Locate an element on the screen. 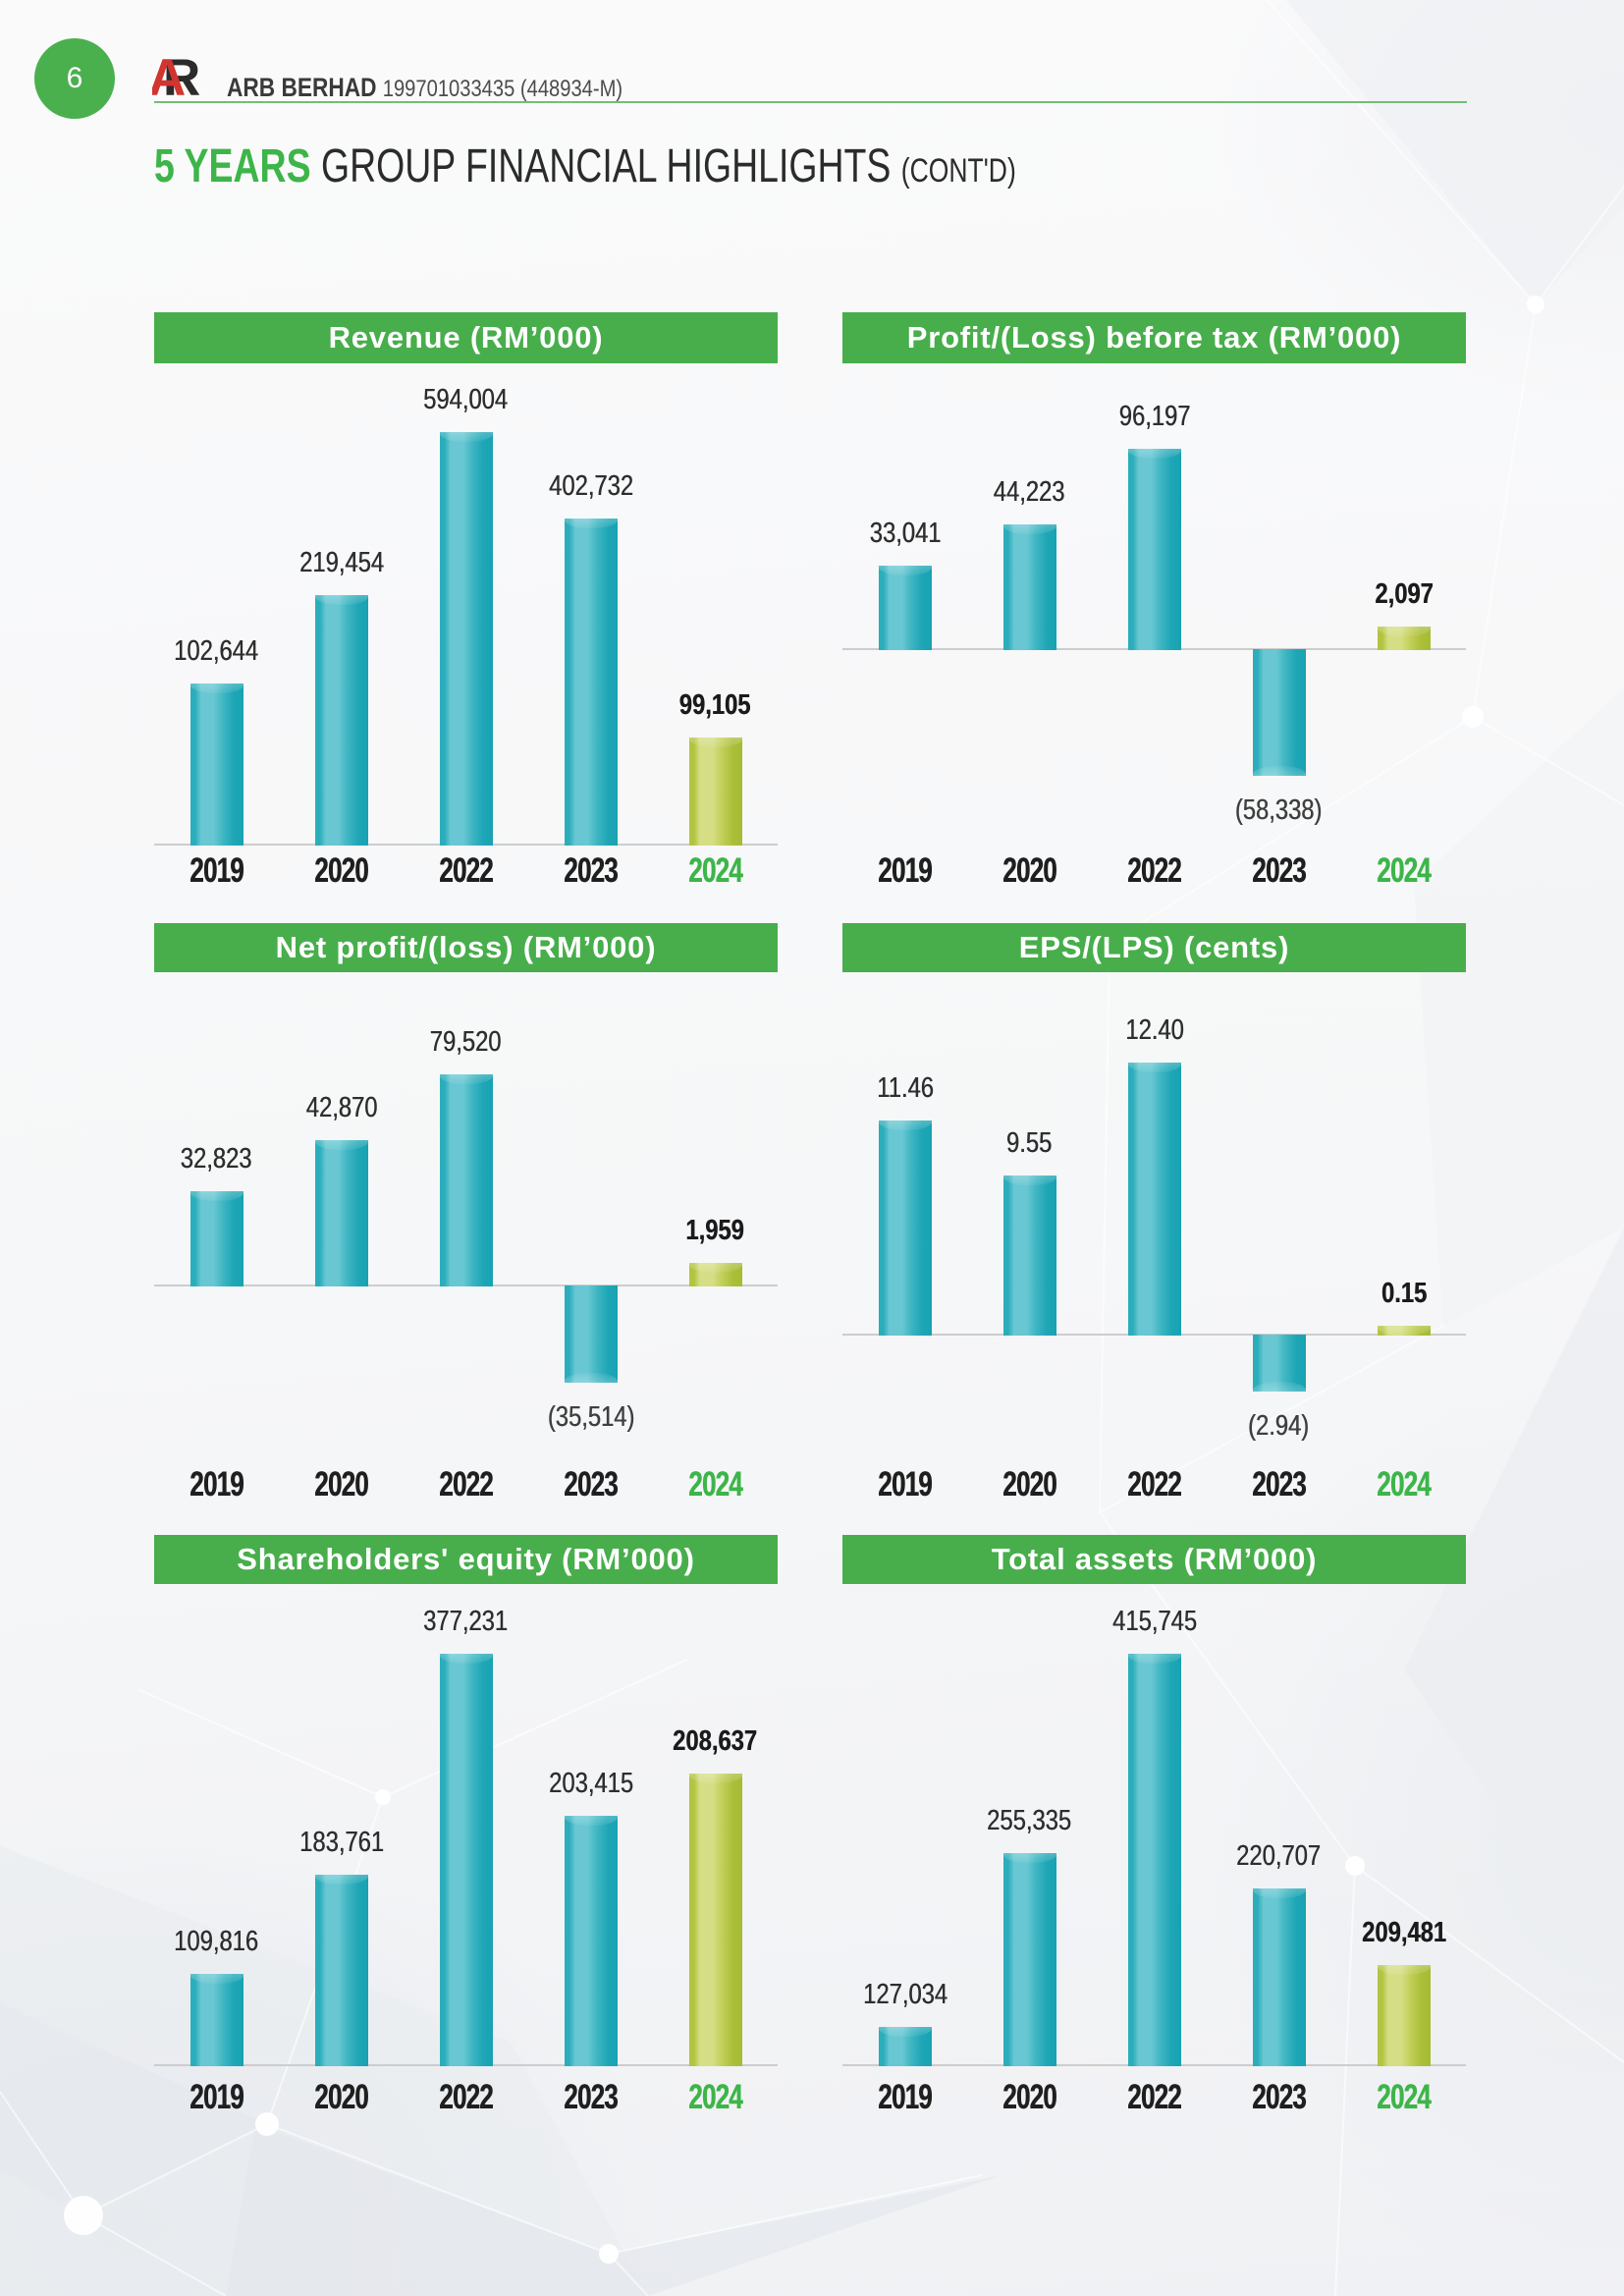 The image size is (1624, 2296). svg-text: R is located at coordinates (181, 77).